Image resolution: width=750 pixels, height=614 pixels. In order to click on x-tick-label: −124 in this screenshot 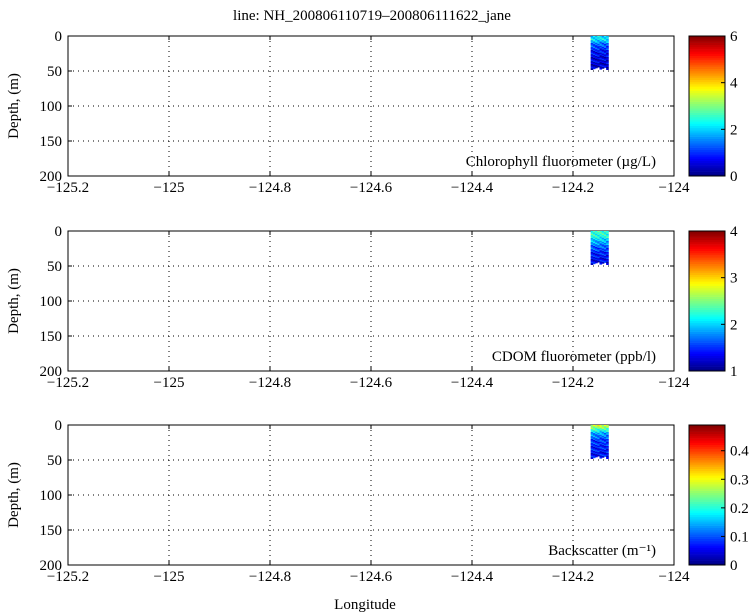, I will do `click(674, 188)`.